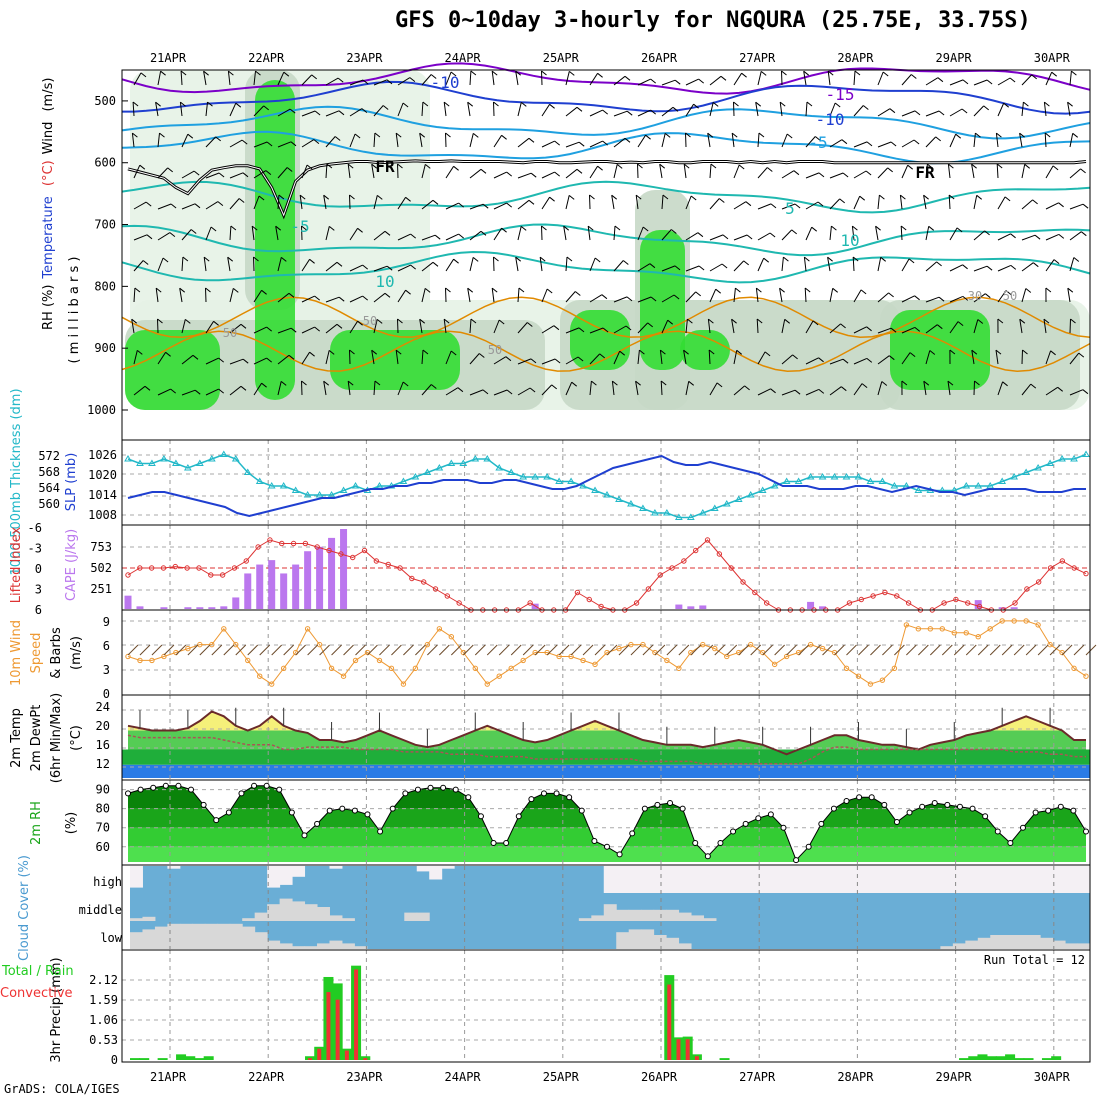 The height and width of the screenshot is (1100, 1100). I want to click on upper-ylabel: RH (%)Temperature (°C)Wind (m/s), so click(48, 204).